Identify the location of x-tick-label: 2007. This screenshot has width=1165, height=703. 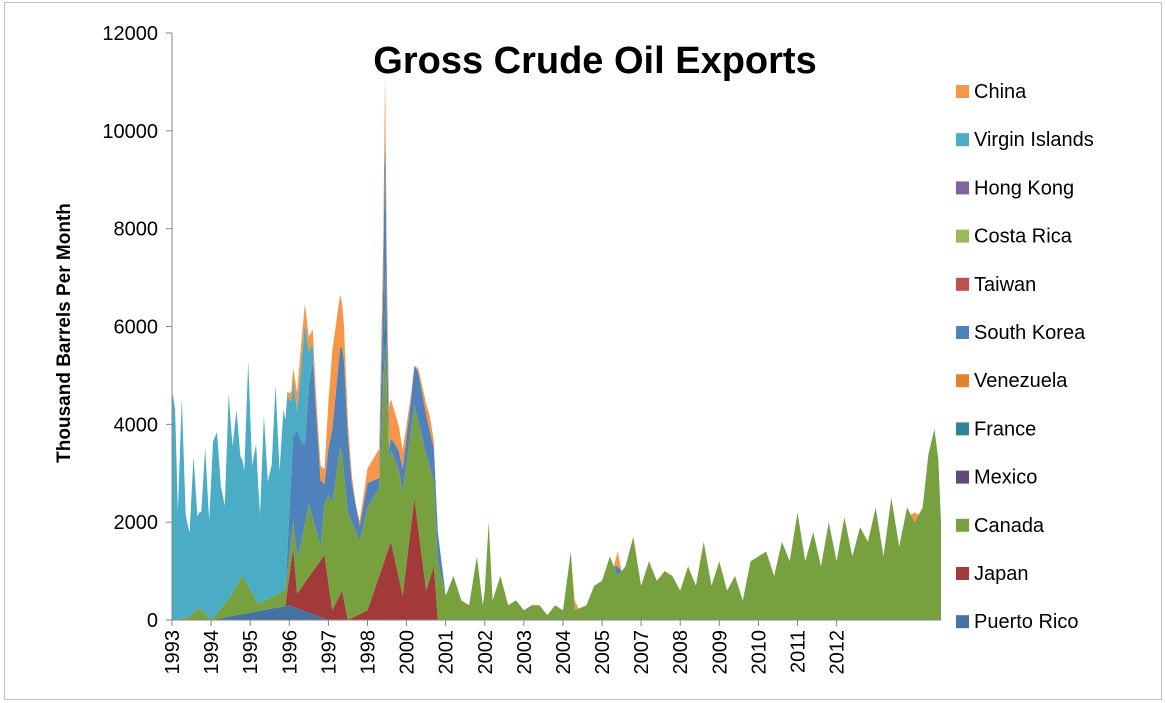
(642, 652).